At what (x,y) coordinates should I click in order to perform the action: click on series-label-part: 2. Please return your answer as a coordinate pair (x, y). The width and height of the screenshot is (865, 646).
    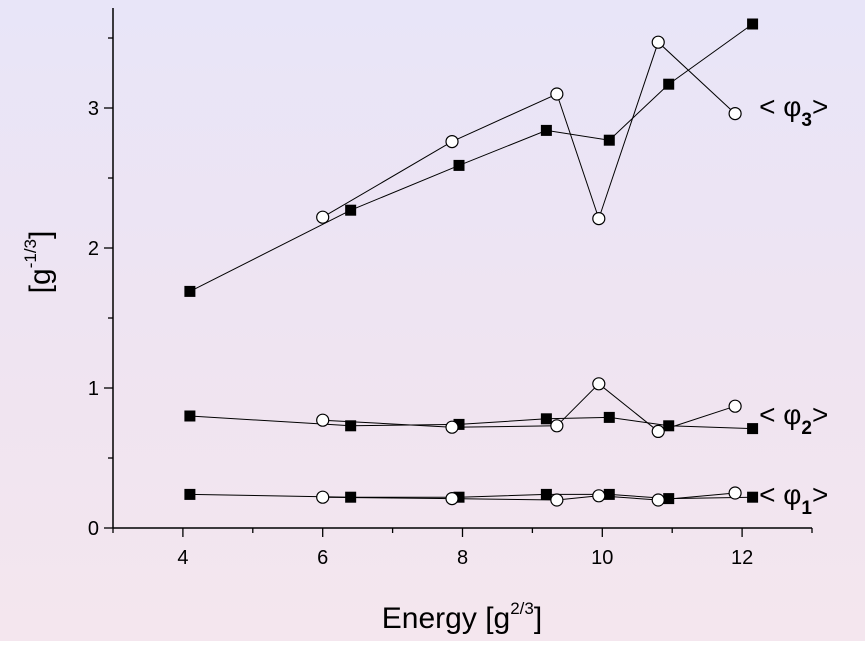
    Looking at the image, I should click on (806, 428).